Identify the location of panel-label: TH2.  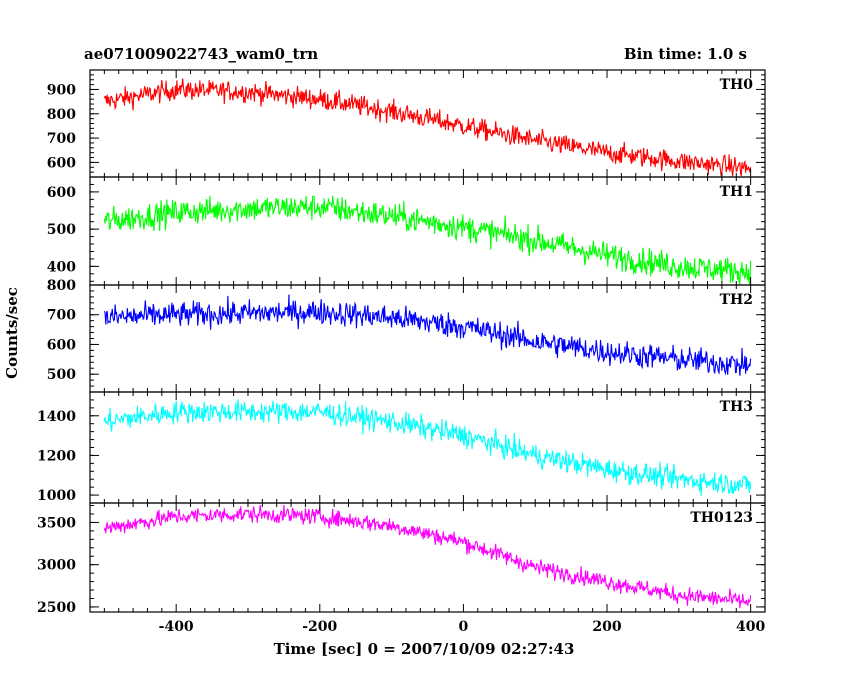
(736, 300).